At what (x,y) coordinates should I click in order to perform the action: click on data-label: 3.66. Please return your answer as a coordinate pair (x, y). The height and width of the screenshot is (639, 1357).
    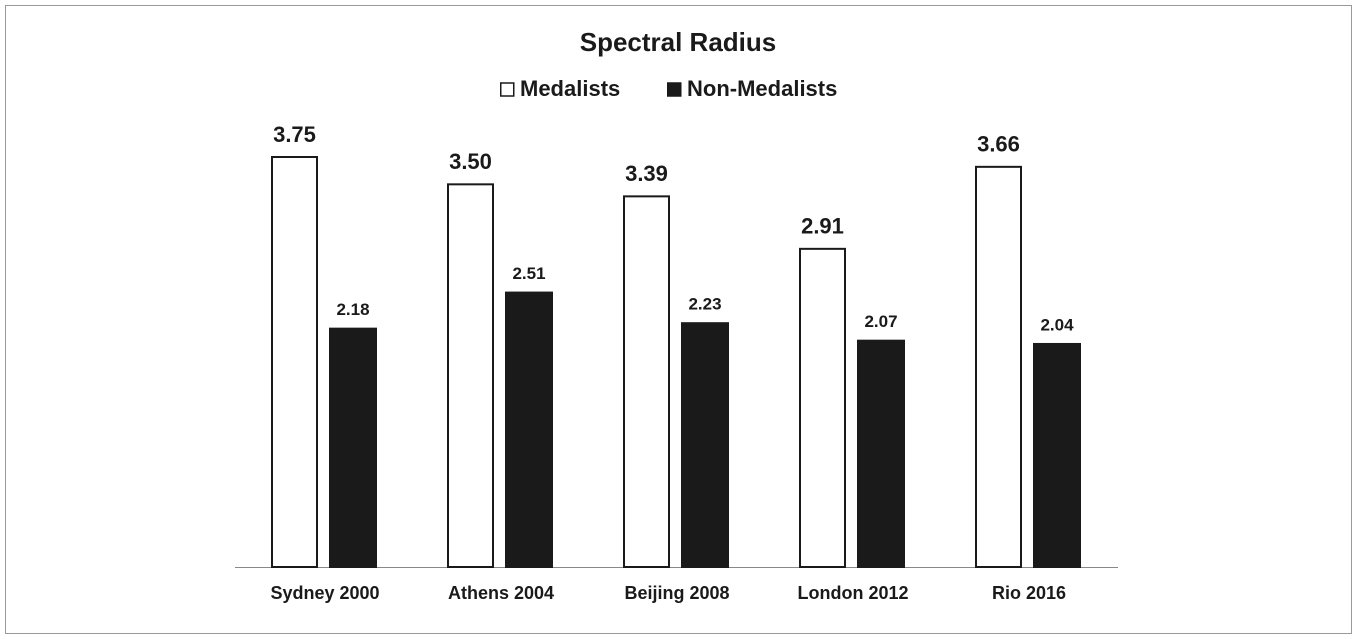
    Looking at the image, I should click on (998, 144).